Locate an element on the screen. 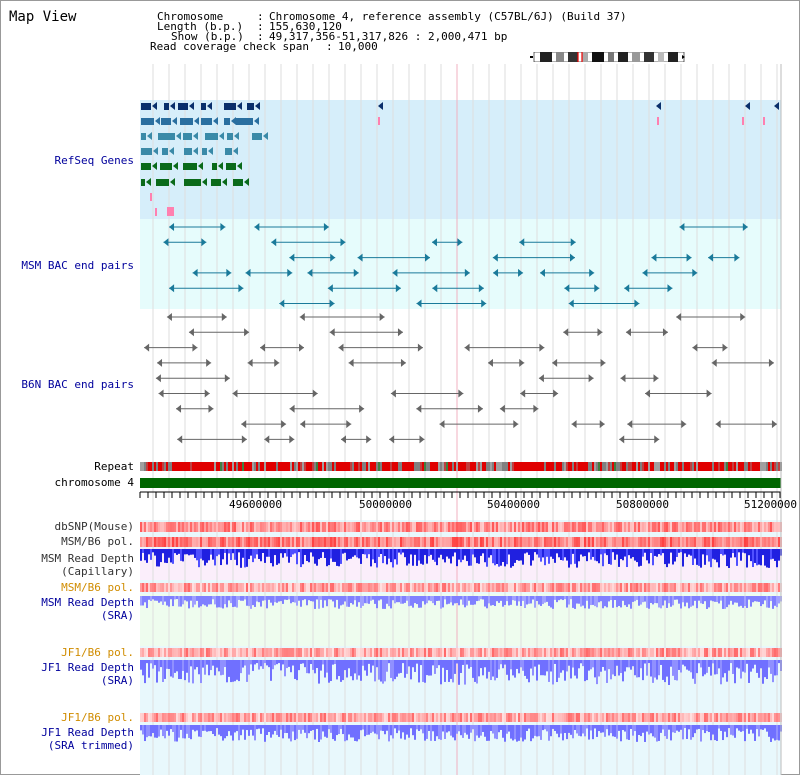 This screenshot has height=775, width=800. track-label-jf1-b6-pol-1: JF1/B6 pol. is located at coordinates (97, 652).